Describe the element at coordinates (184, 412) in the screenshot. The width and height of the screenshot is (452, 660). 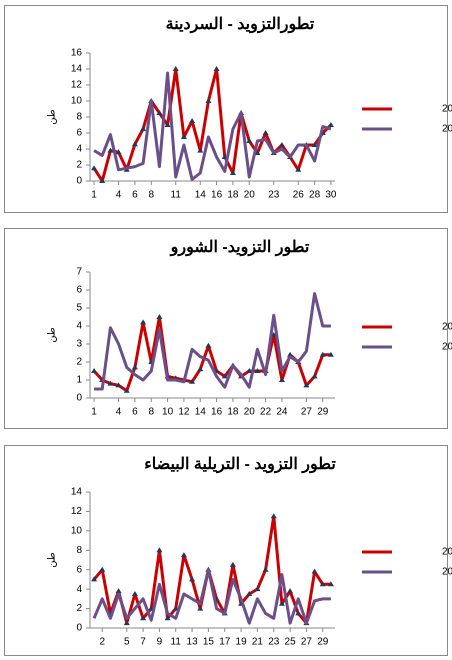
I see `x-tick-label: 12` at that location.